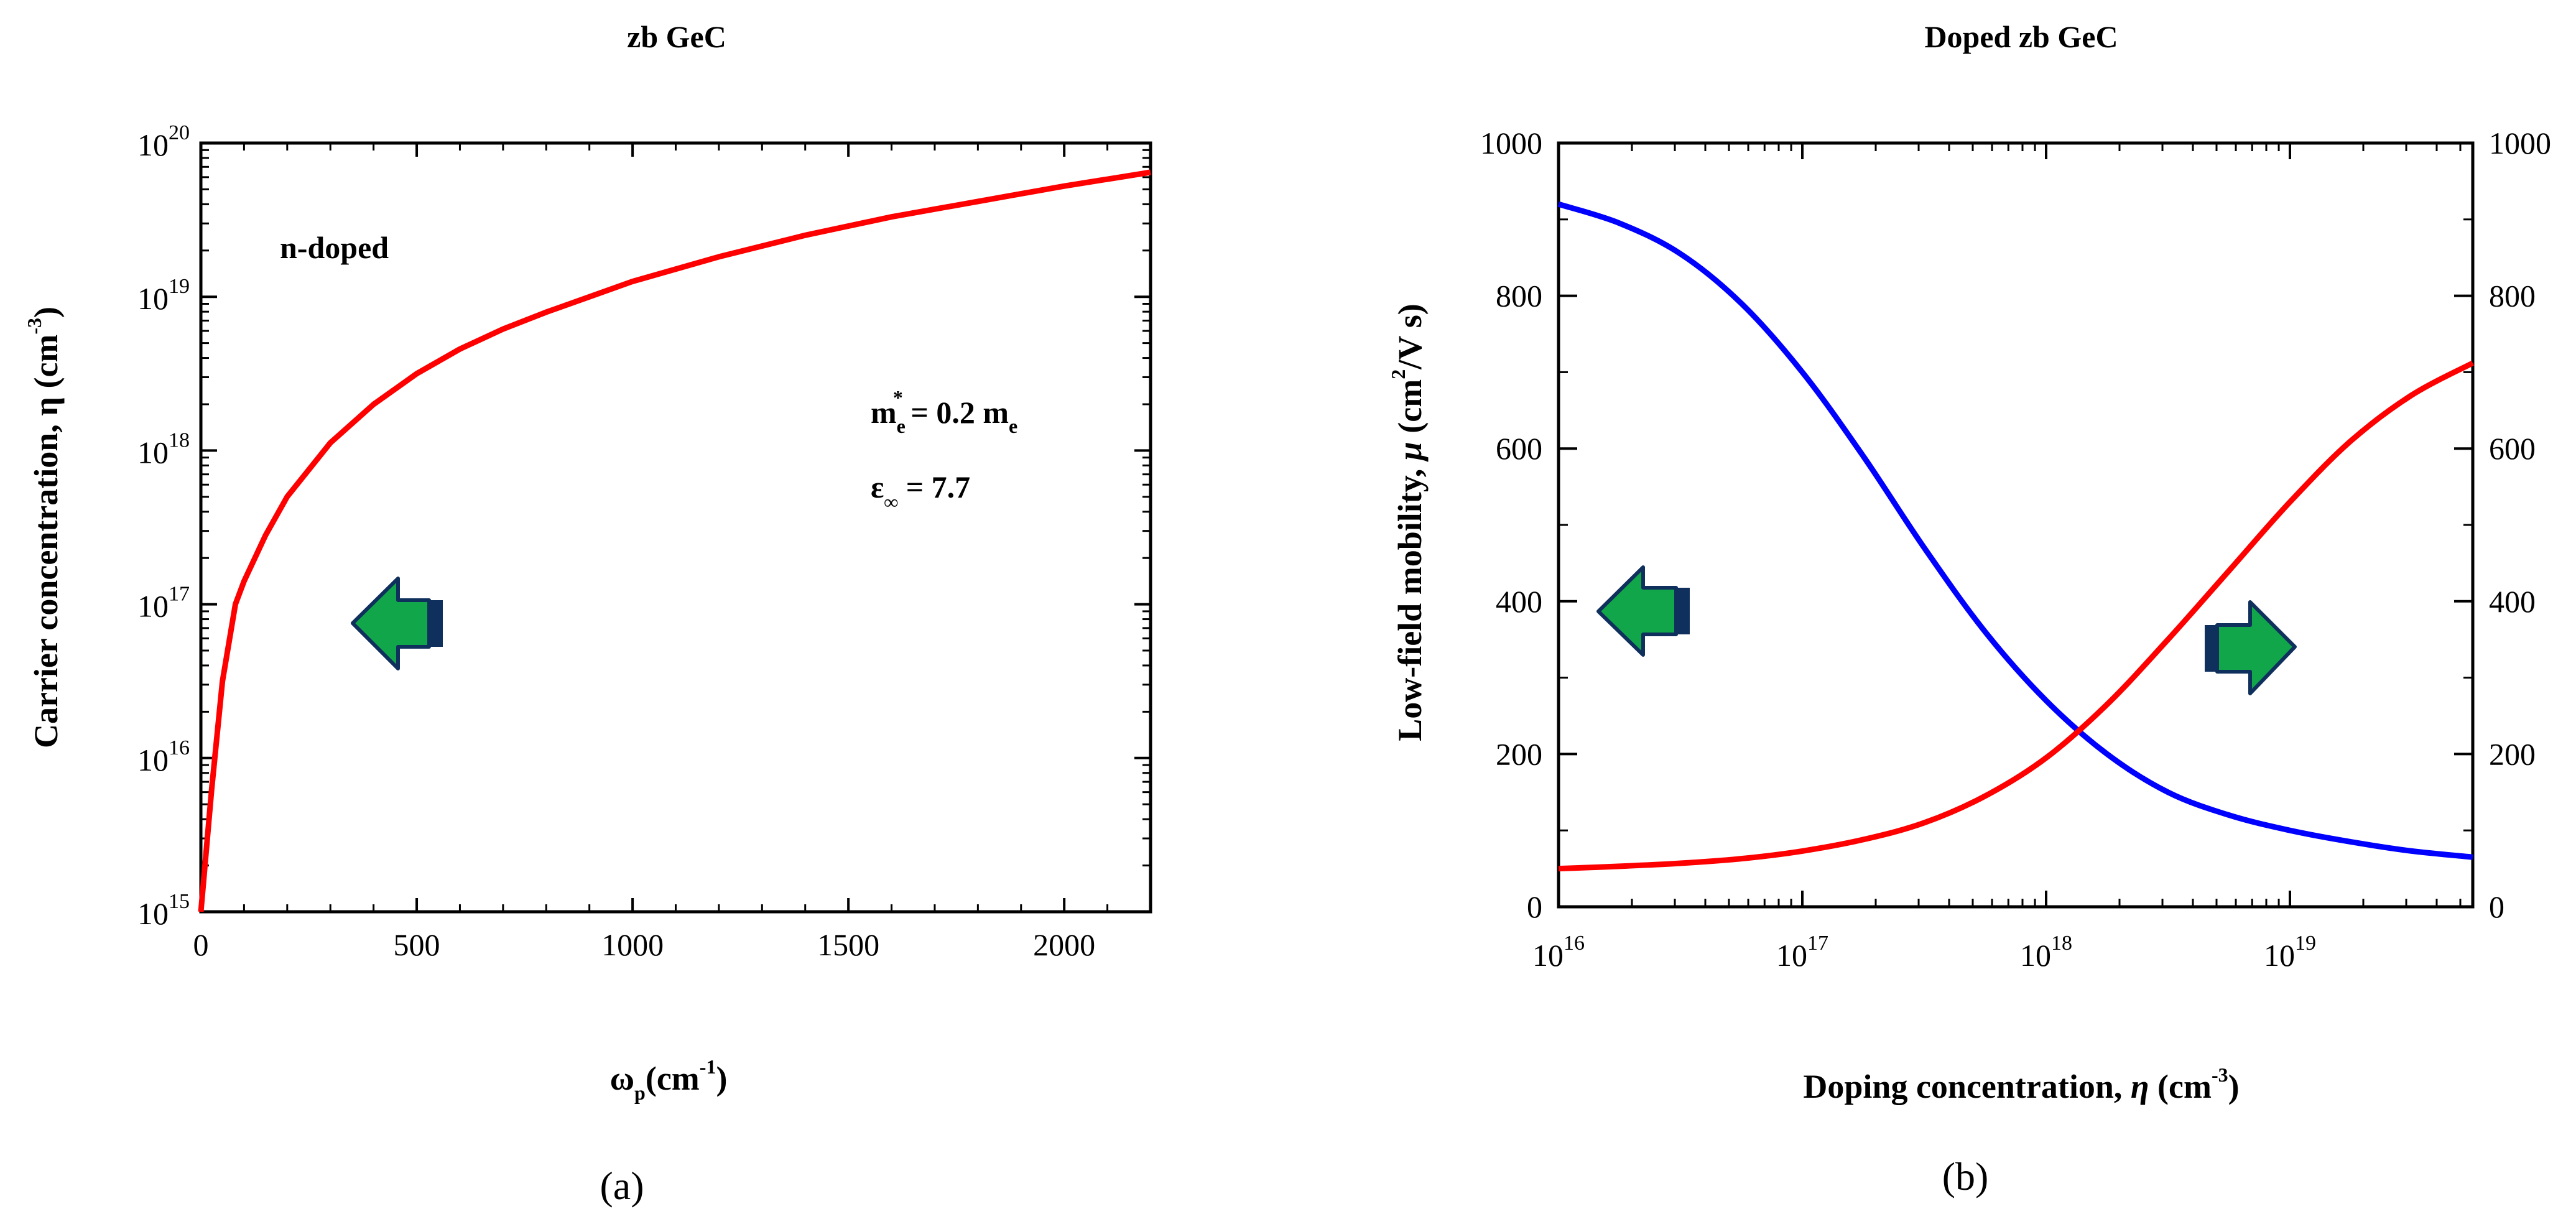 This screenshot has height=1219, width=2576. Describe the element at coordinates (164, 910) in the screenshot. I see `y-tick-label: 1015` at that location.